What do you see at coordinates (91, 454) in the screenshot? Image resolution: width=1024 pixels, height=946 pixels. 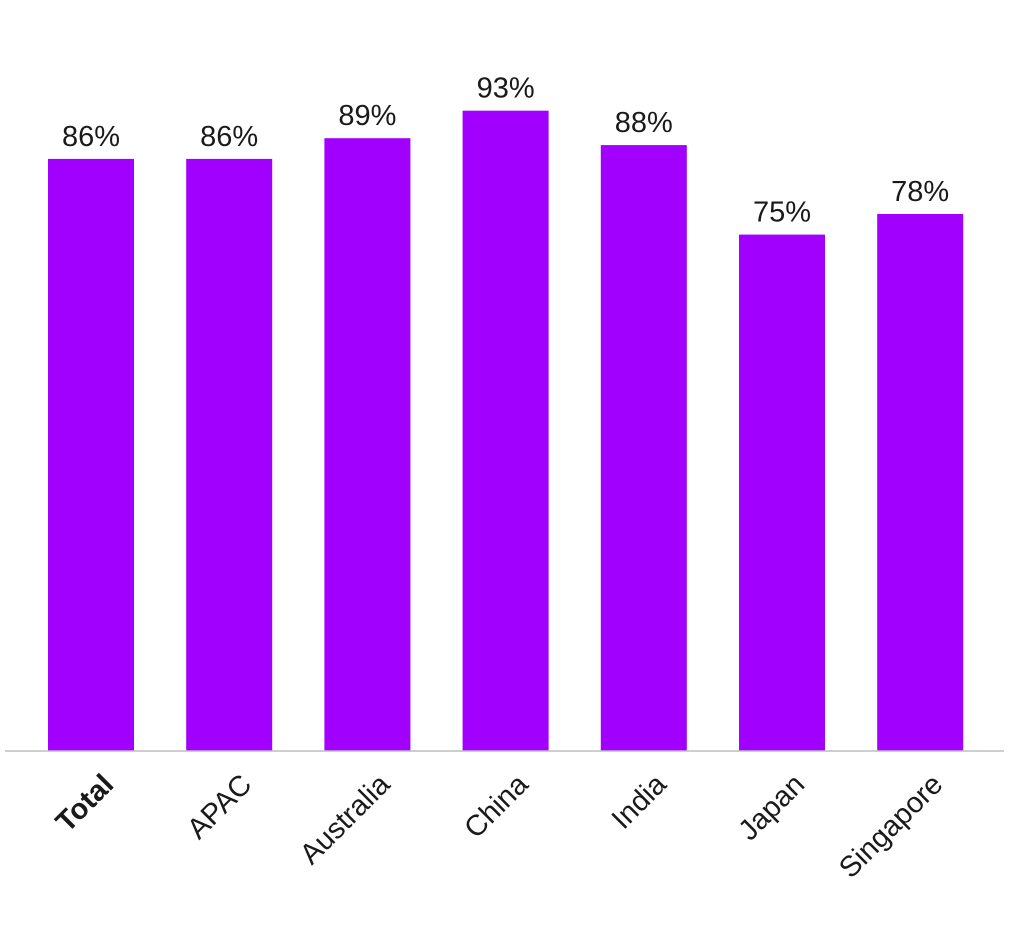 I see `bar-total` at bounding box center [91, 454].